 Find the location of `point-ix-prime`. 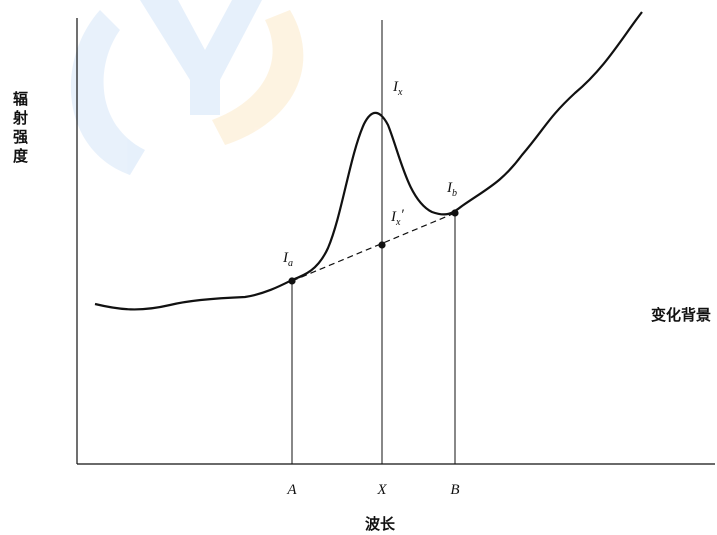

point-ix-prime is located at coordinates (382, 245).